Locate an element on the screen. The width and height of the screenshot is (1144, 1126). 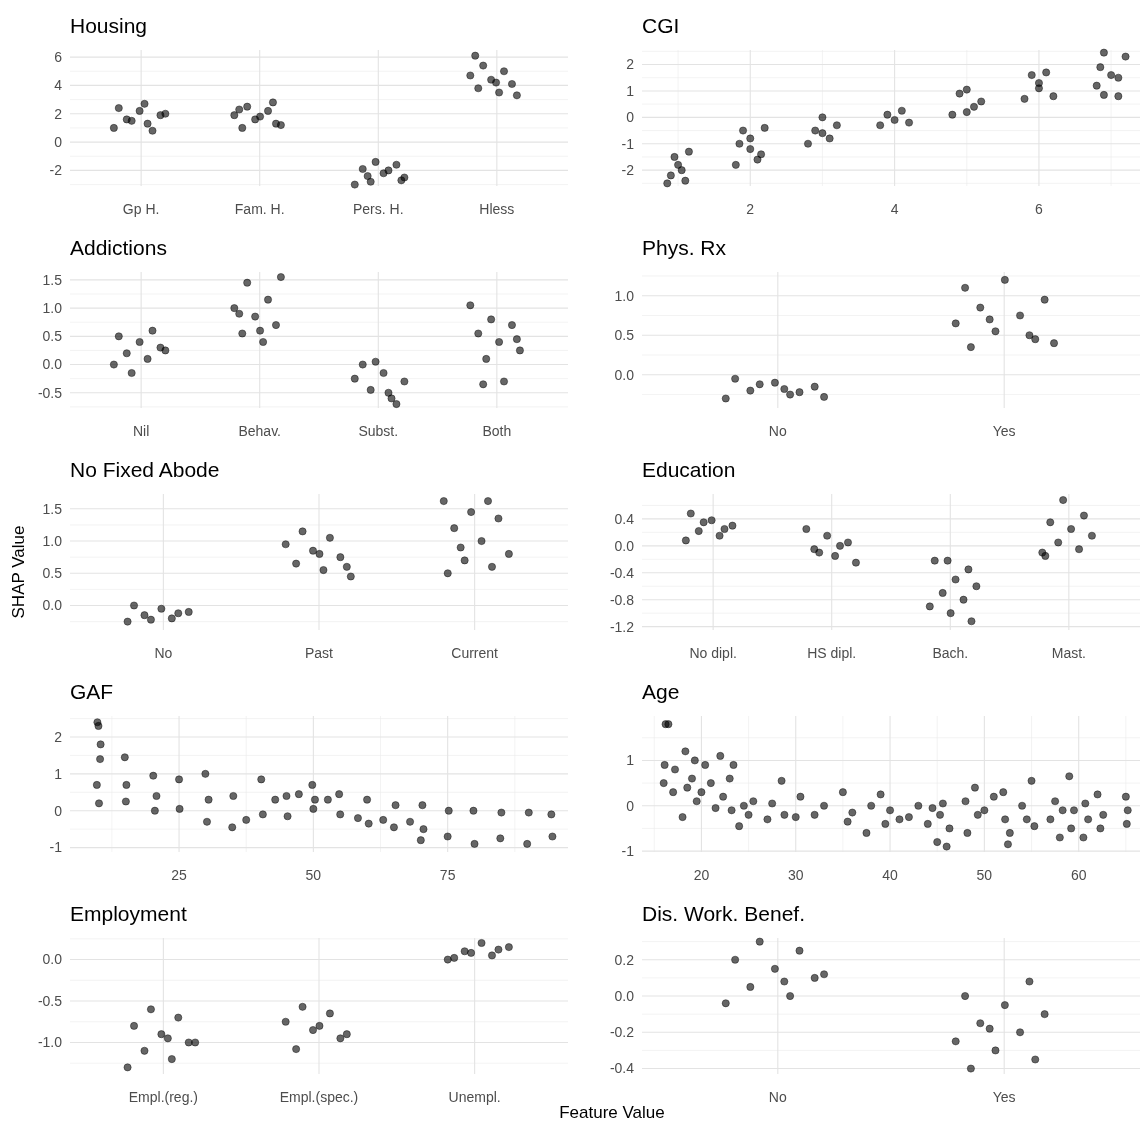
y-tick-label: -0.4 is located at coordinates (622, 1068).